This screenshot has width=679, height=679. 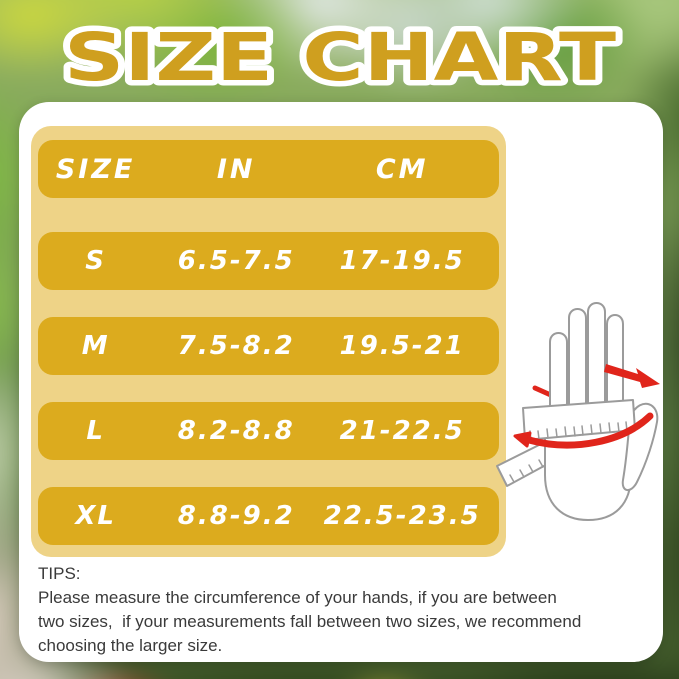 I want to click on col-header-size: SIZE, so click(x=95, y=169).